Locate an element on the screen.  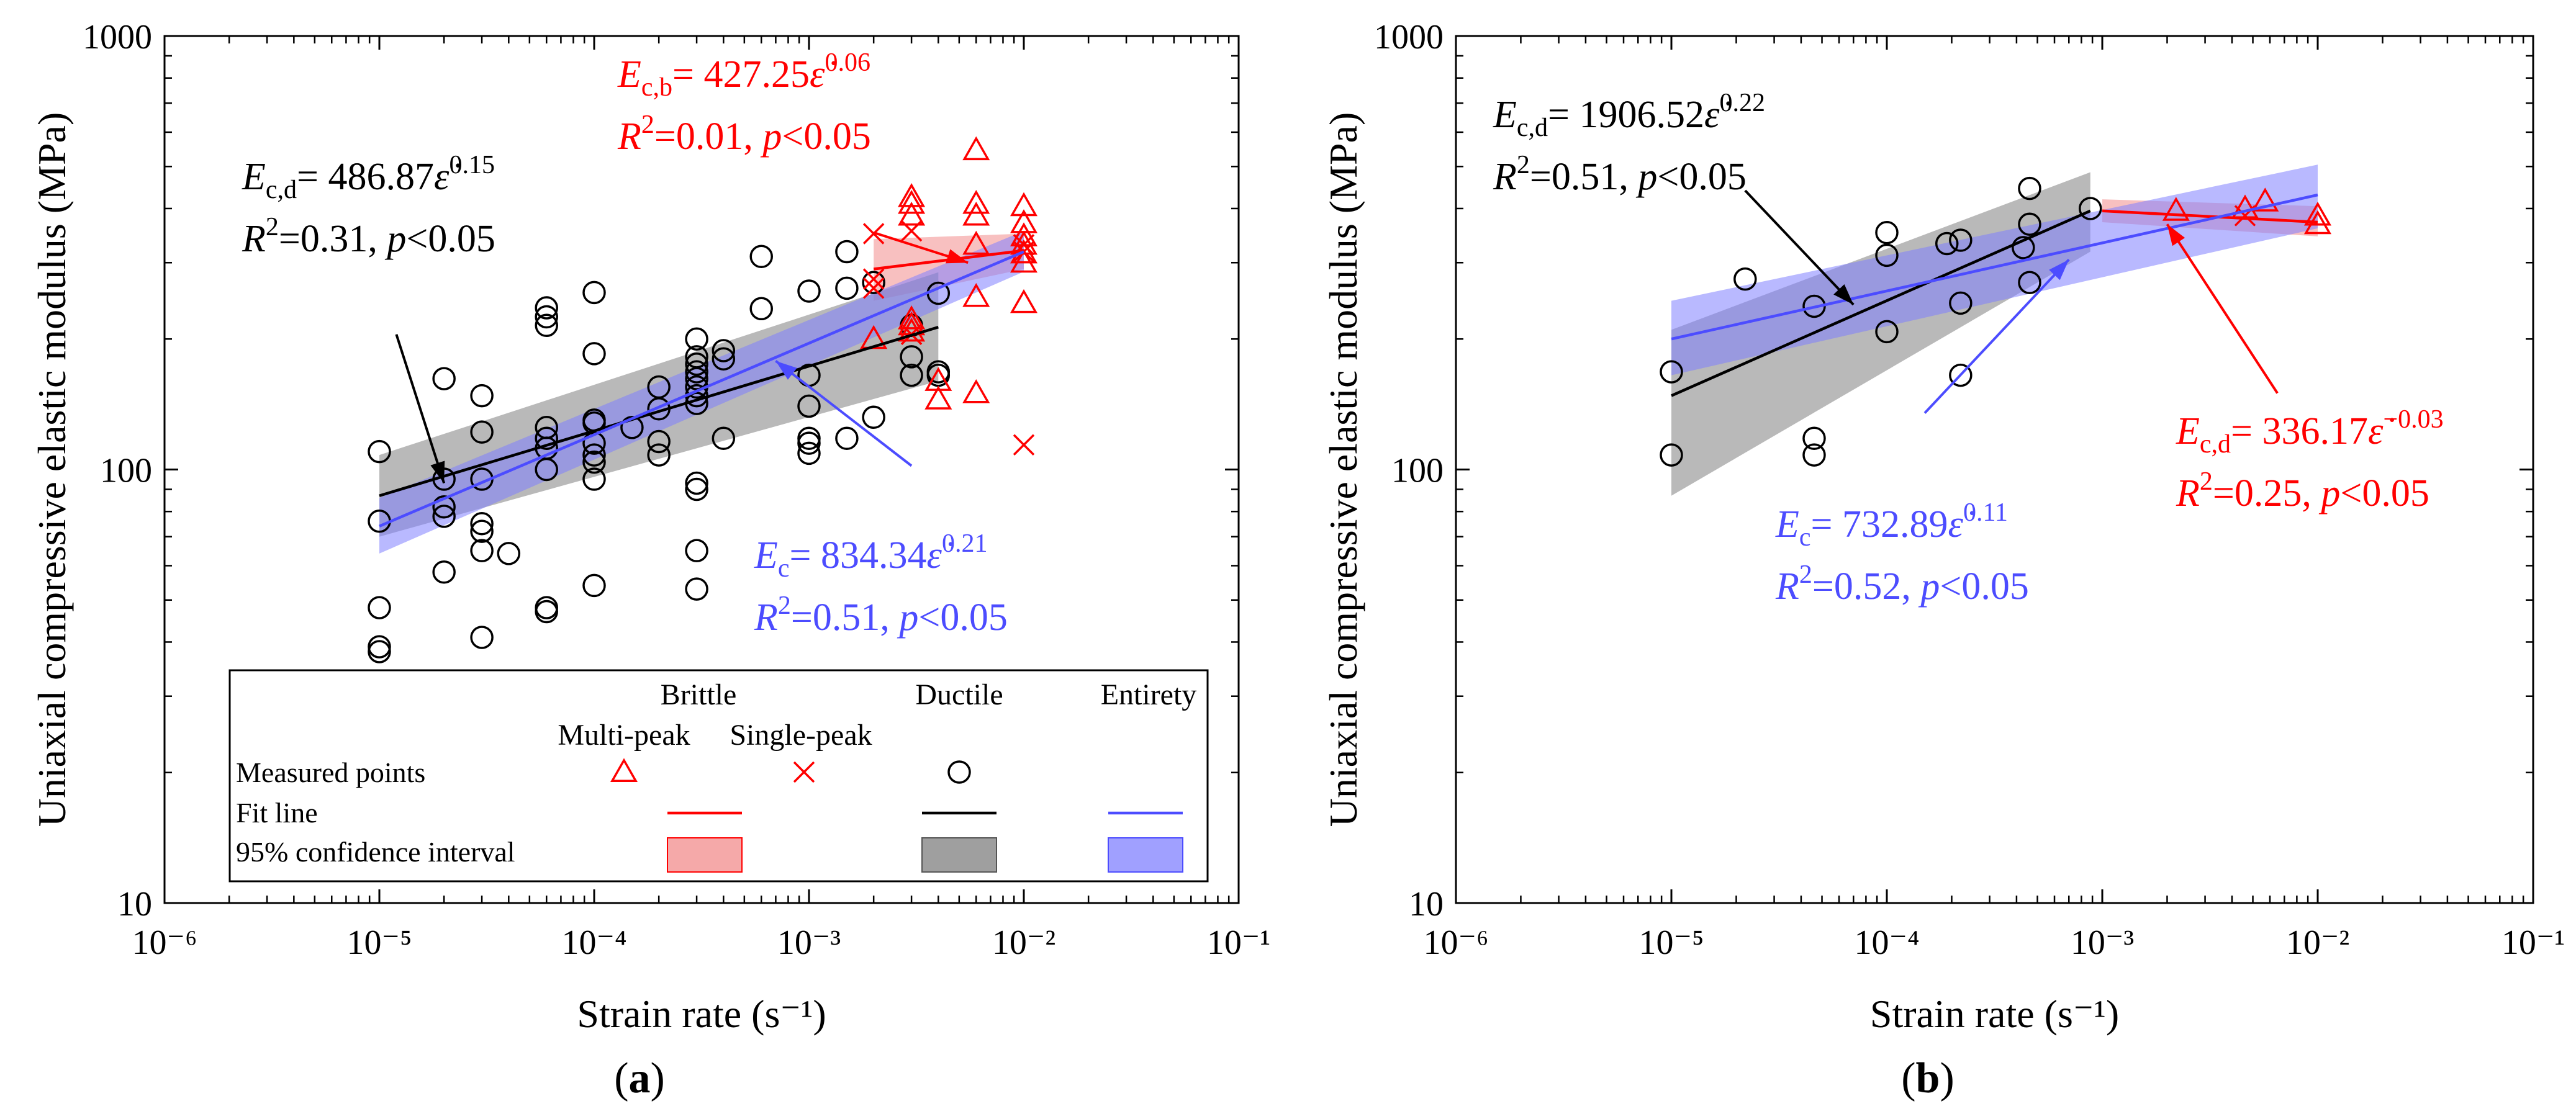
panel-label: (b) is located at coordinates (1928, 1078).